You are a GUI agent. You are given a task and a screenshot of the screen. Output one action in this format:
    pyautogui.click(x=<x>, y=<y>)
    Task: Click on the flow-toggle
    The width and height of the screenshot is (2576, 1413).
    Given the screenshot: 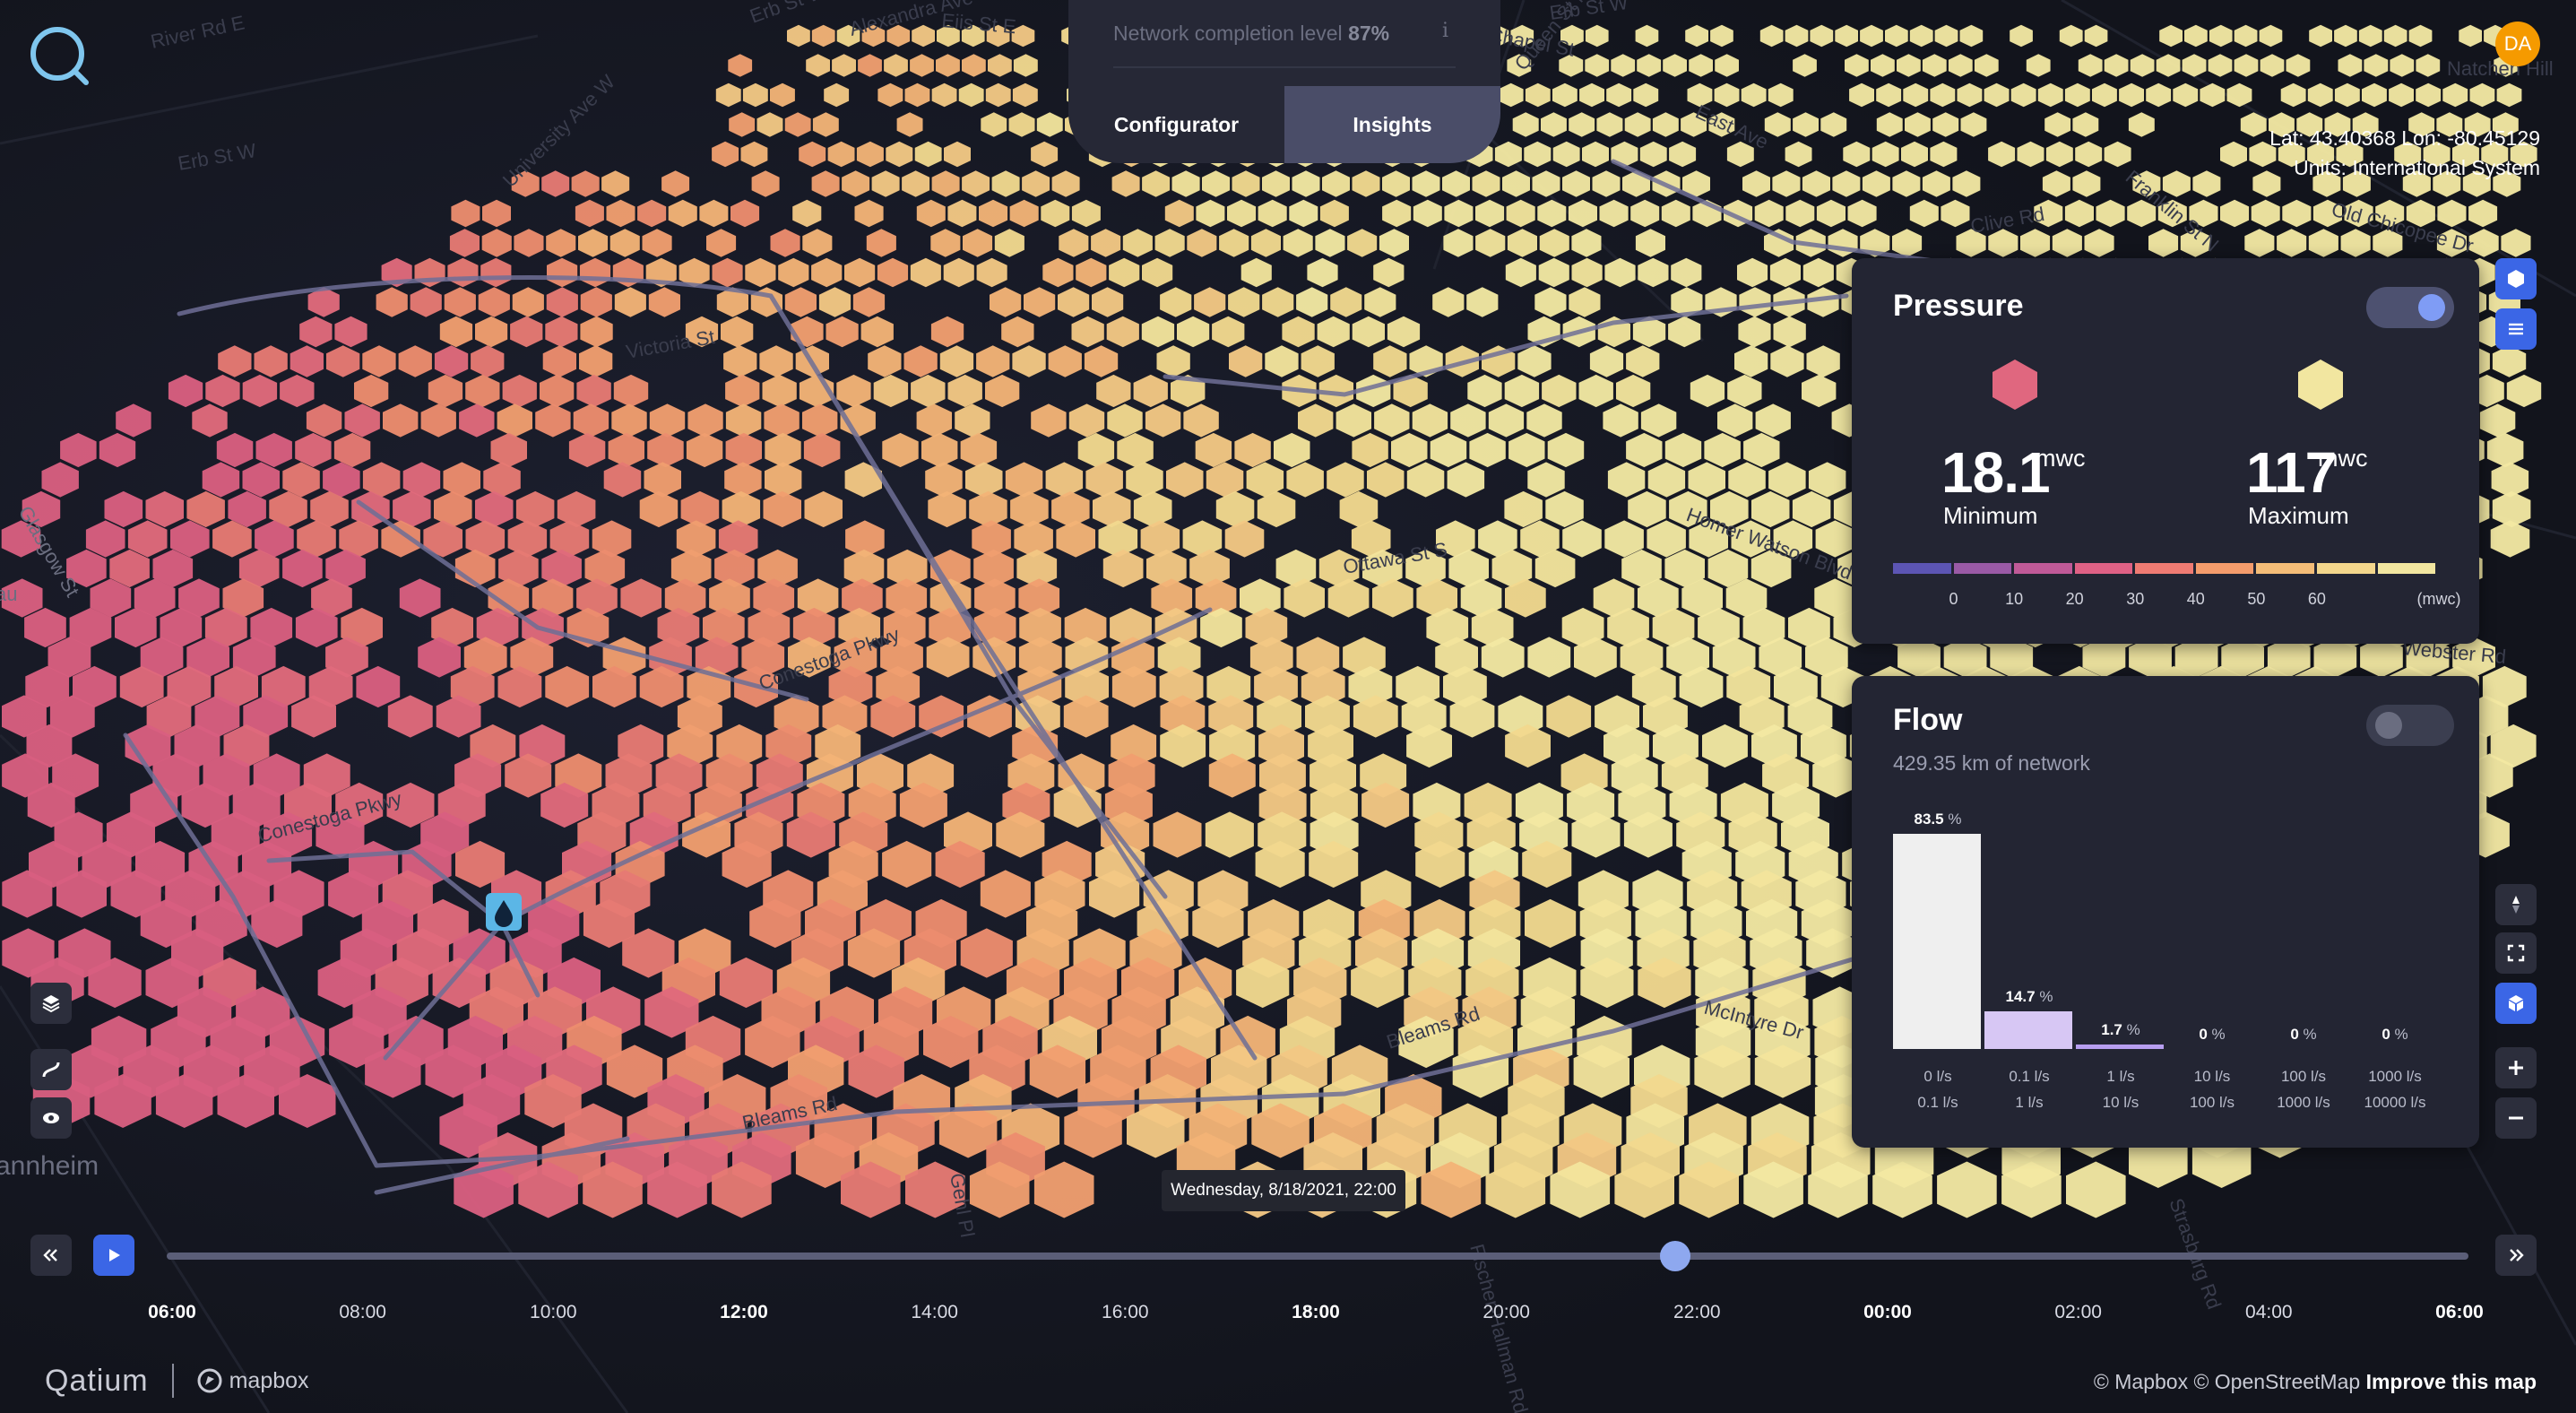 What is the action you would take?
    pyautogui.click(x=2410, y=725)
    